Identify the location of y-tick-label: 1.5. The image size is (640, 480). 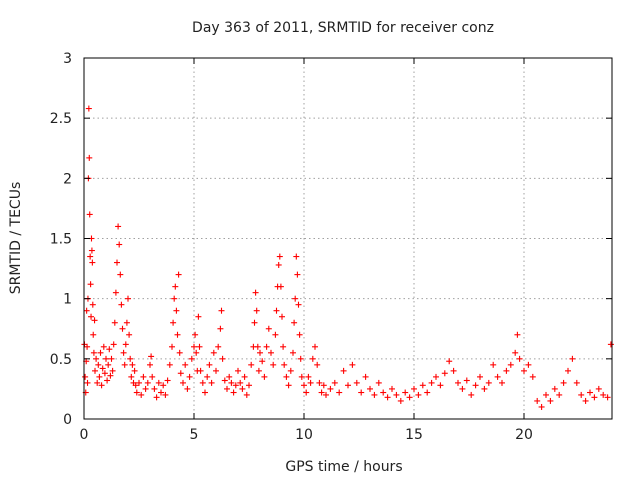
(61, 240).